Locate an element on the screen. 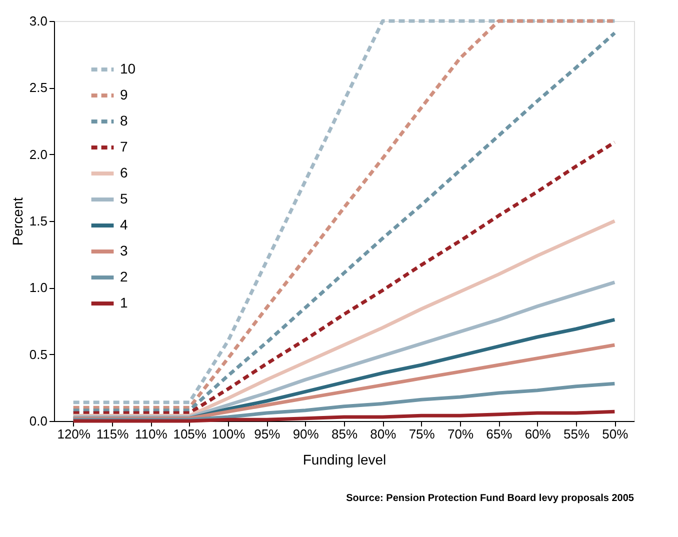  legend-label: 4 is located at coordinates (124, 224).